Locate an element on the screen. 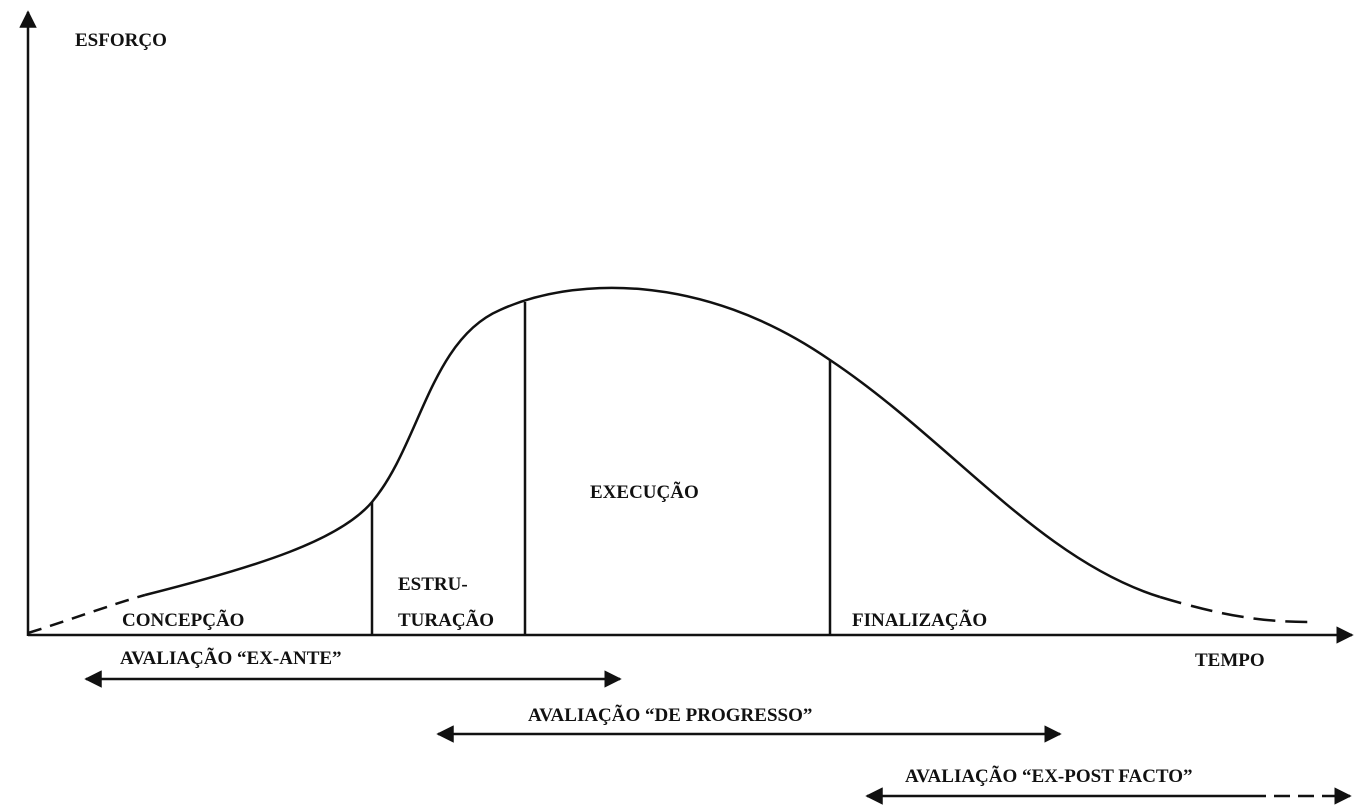 The height and width of the screenshot is (809, 1360). phase-label: ESTRU- is located at coordinates (433, 584).